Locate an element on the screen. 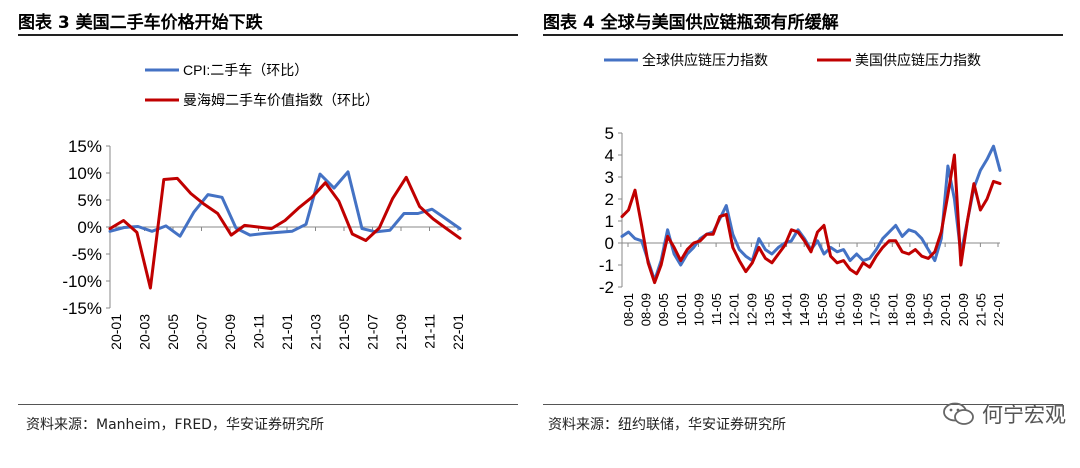 The width and height of the screenshot is (1080, 468). left-x-tick-label: 20-07 is located at coordinates (202, 332).